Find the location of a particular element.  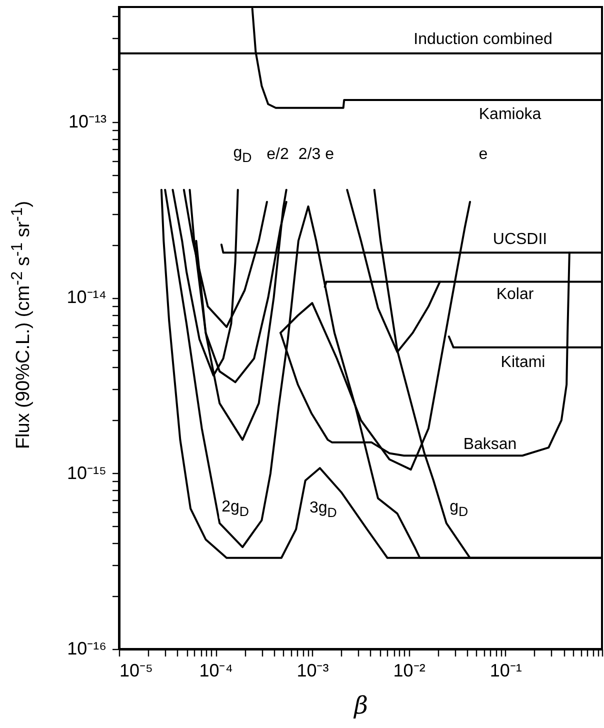

x-axis-title: β is located at coordinates (360, 706).